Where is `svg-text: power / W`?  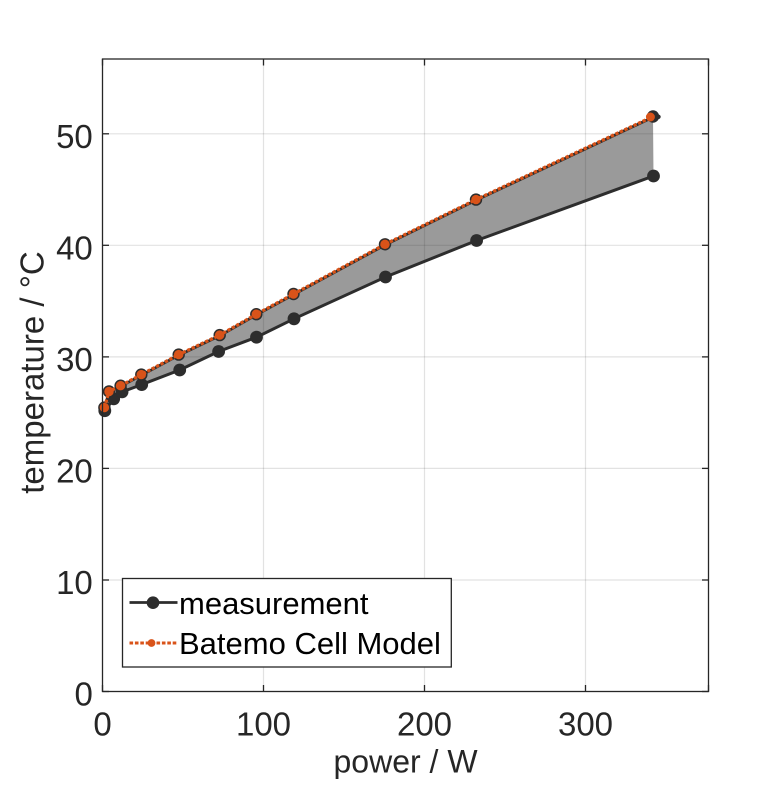 svg-text: power / W is located at coordinates (405, 762).